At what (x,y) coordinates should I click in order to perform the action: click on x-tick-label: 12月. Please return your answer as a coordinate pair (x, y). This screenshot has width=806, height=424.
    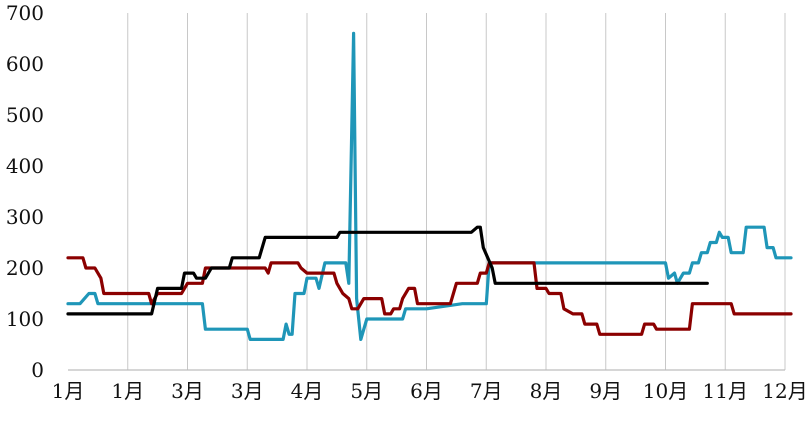
    Looking at the image, I should click on (784, 391).